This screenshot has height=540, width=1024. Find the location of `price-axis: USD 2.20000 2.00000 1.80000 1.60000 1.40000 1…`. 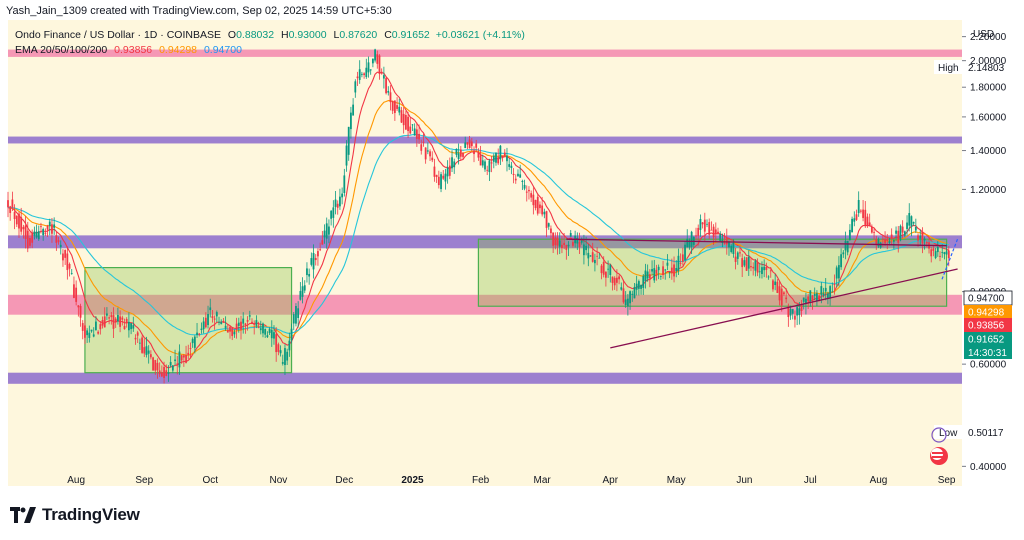

price-axis: USD 2.20000 2.00000 1.80000 1.60000 1.40000 1… is located at coordinates (993, 253).